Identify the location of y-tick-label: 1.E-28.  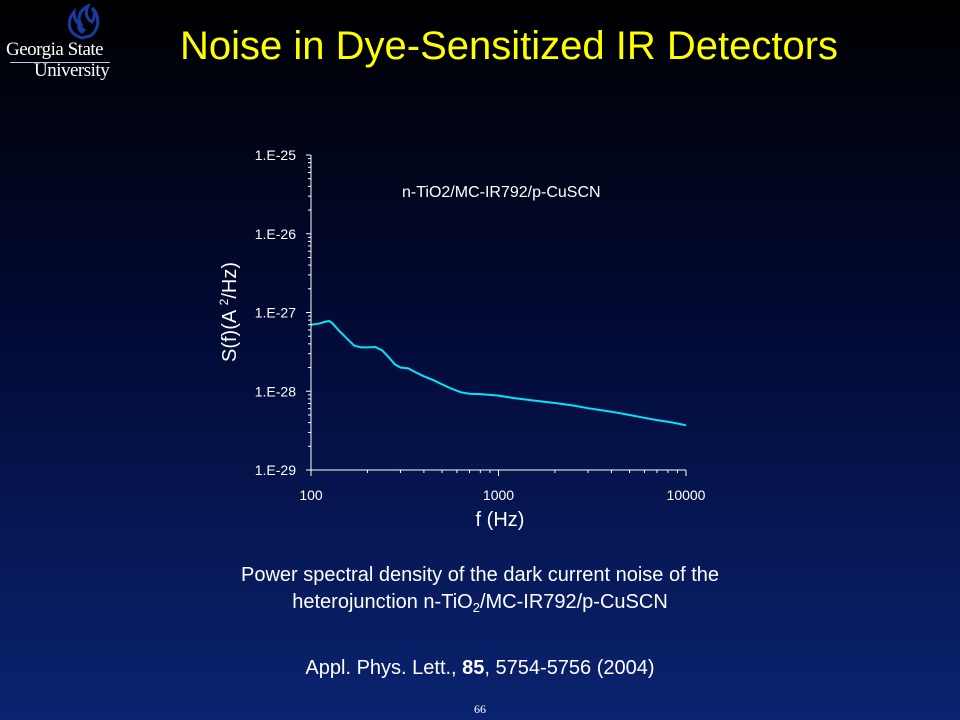
(275, 391).